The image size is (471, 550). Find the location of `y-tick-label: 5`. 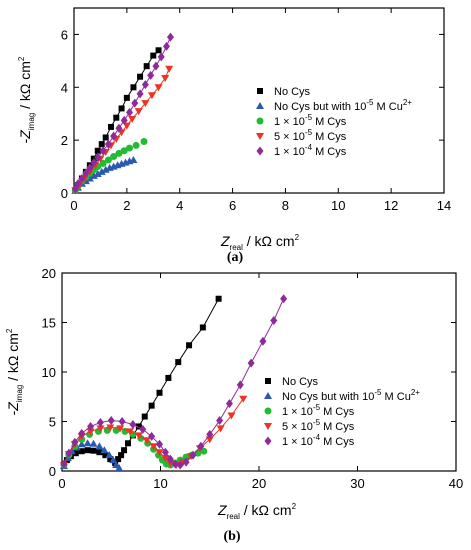

y-tick-label: 5 is located at coordinates (52, 422).